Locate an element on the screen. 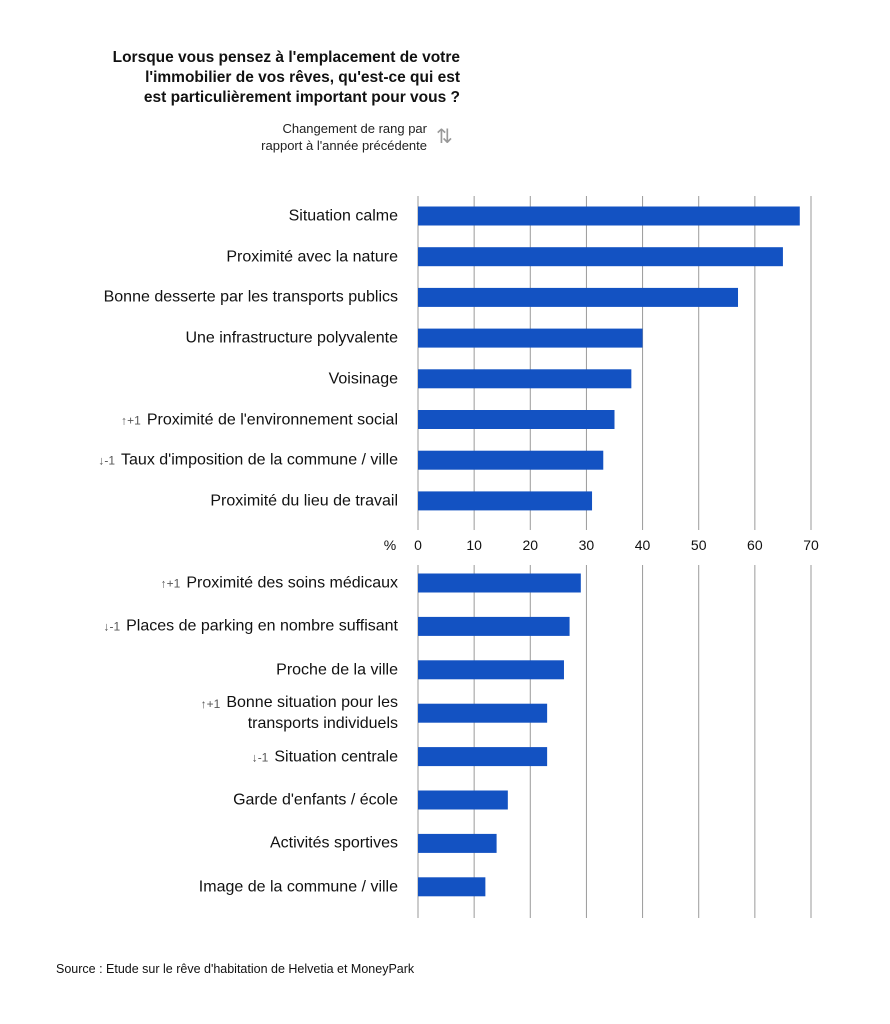 This screenshot has width=890, height=1024. category-label: ↑+1 Proximité des soins médicaux is located at coordinates (279, 583).